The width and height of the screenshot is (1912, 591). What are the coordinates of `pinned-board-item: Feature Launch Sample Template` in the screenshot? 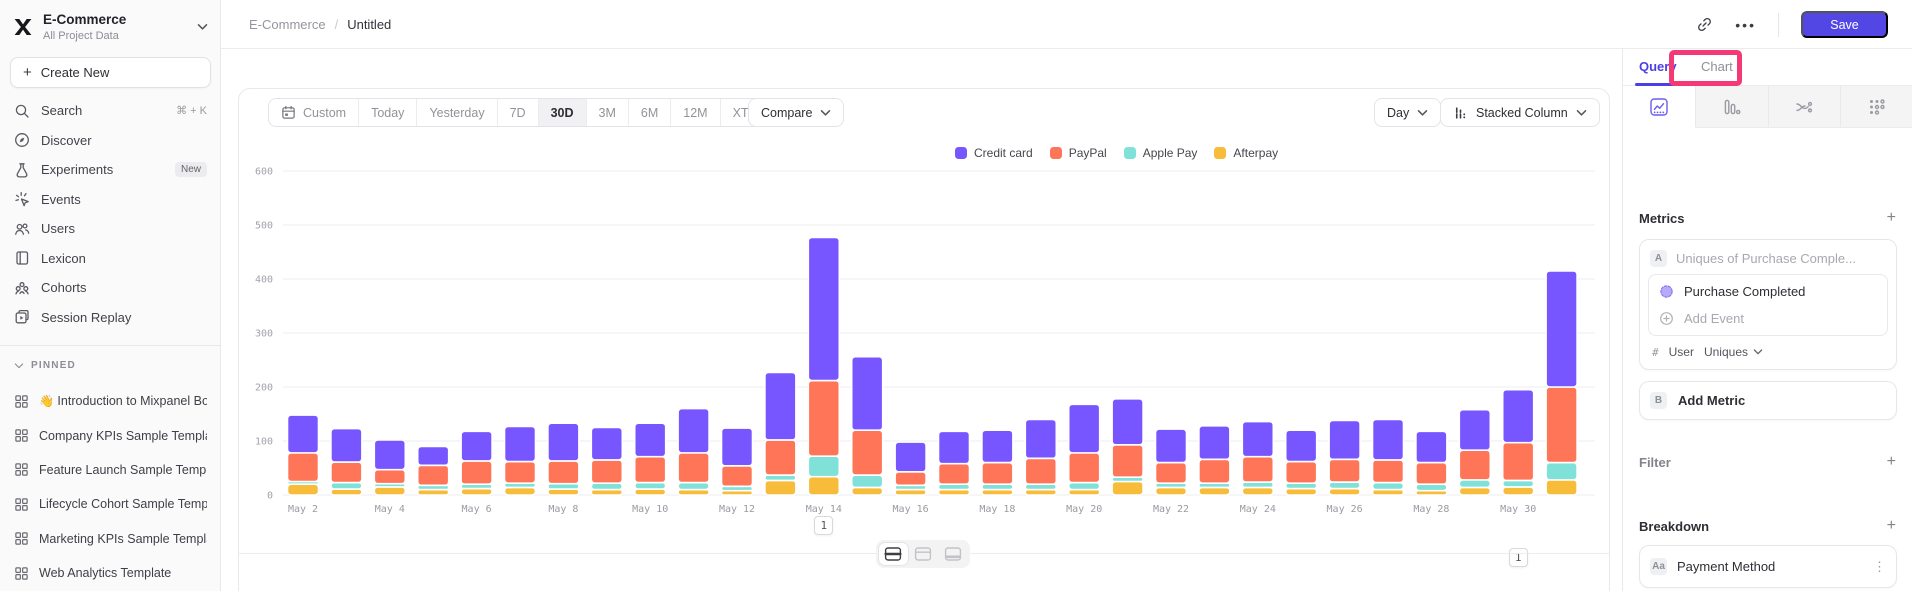 It's located at (110, 470).